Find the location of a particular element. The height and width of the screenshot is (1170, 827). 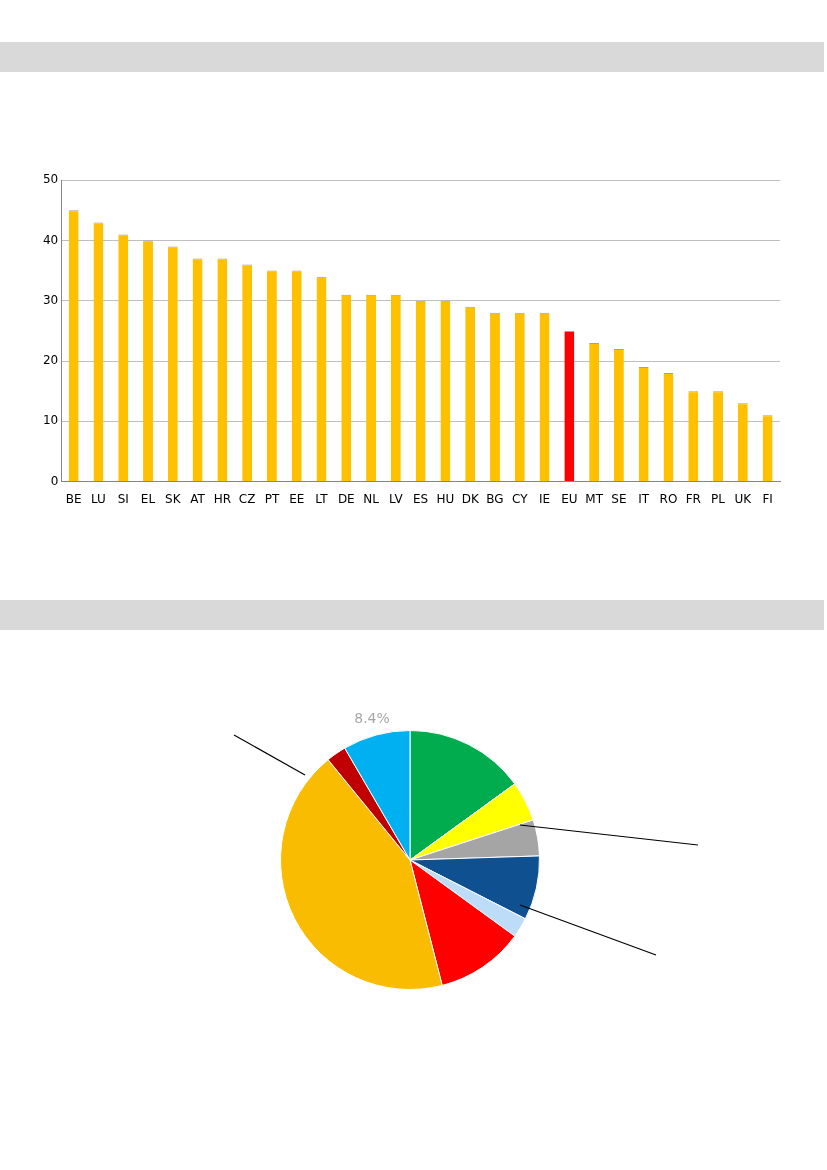

x-tick-label: PT is located at coordinates (272, 498).